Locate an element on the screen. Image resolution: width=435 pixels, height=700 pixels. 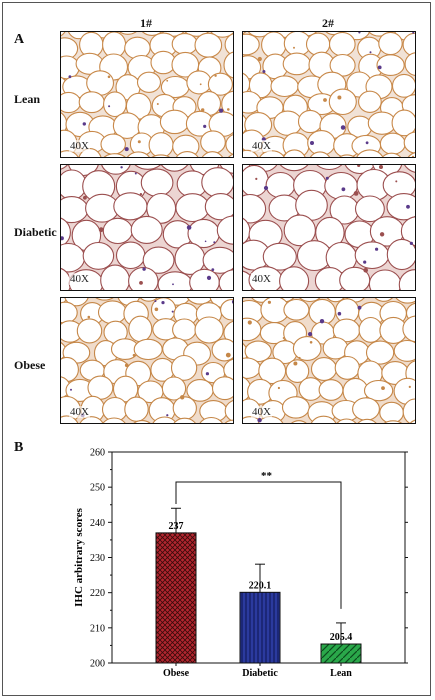
column-header-1: 1# is located at coordinates (146, 23).